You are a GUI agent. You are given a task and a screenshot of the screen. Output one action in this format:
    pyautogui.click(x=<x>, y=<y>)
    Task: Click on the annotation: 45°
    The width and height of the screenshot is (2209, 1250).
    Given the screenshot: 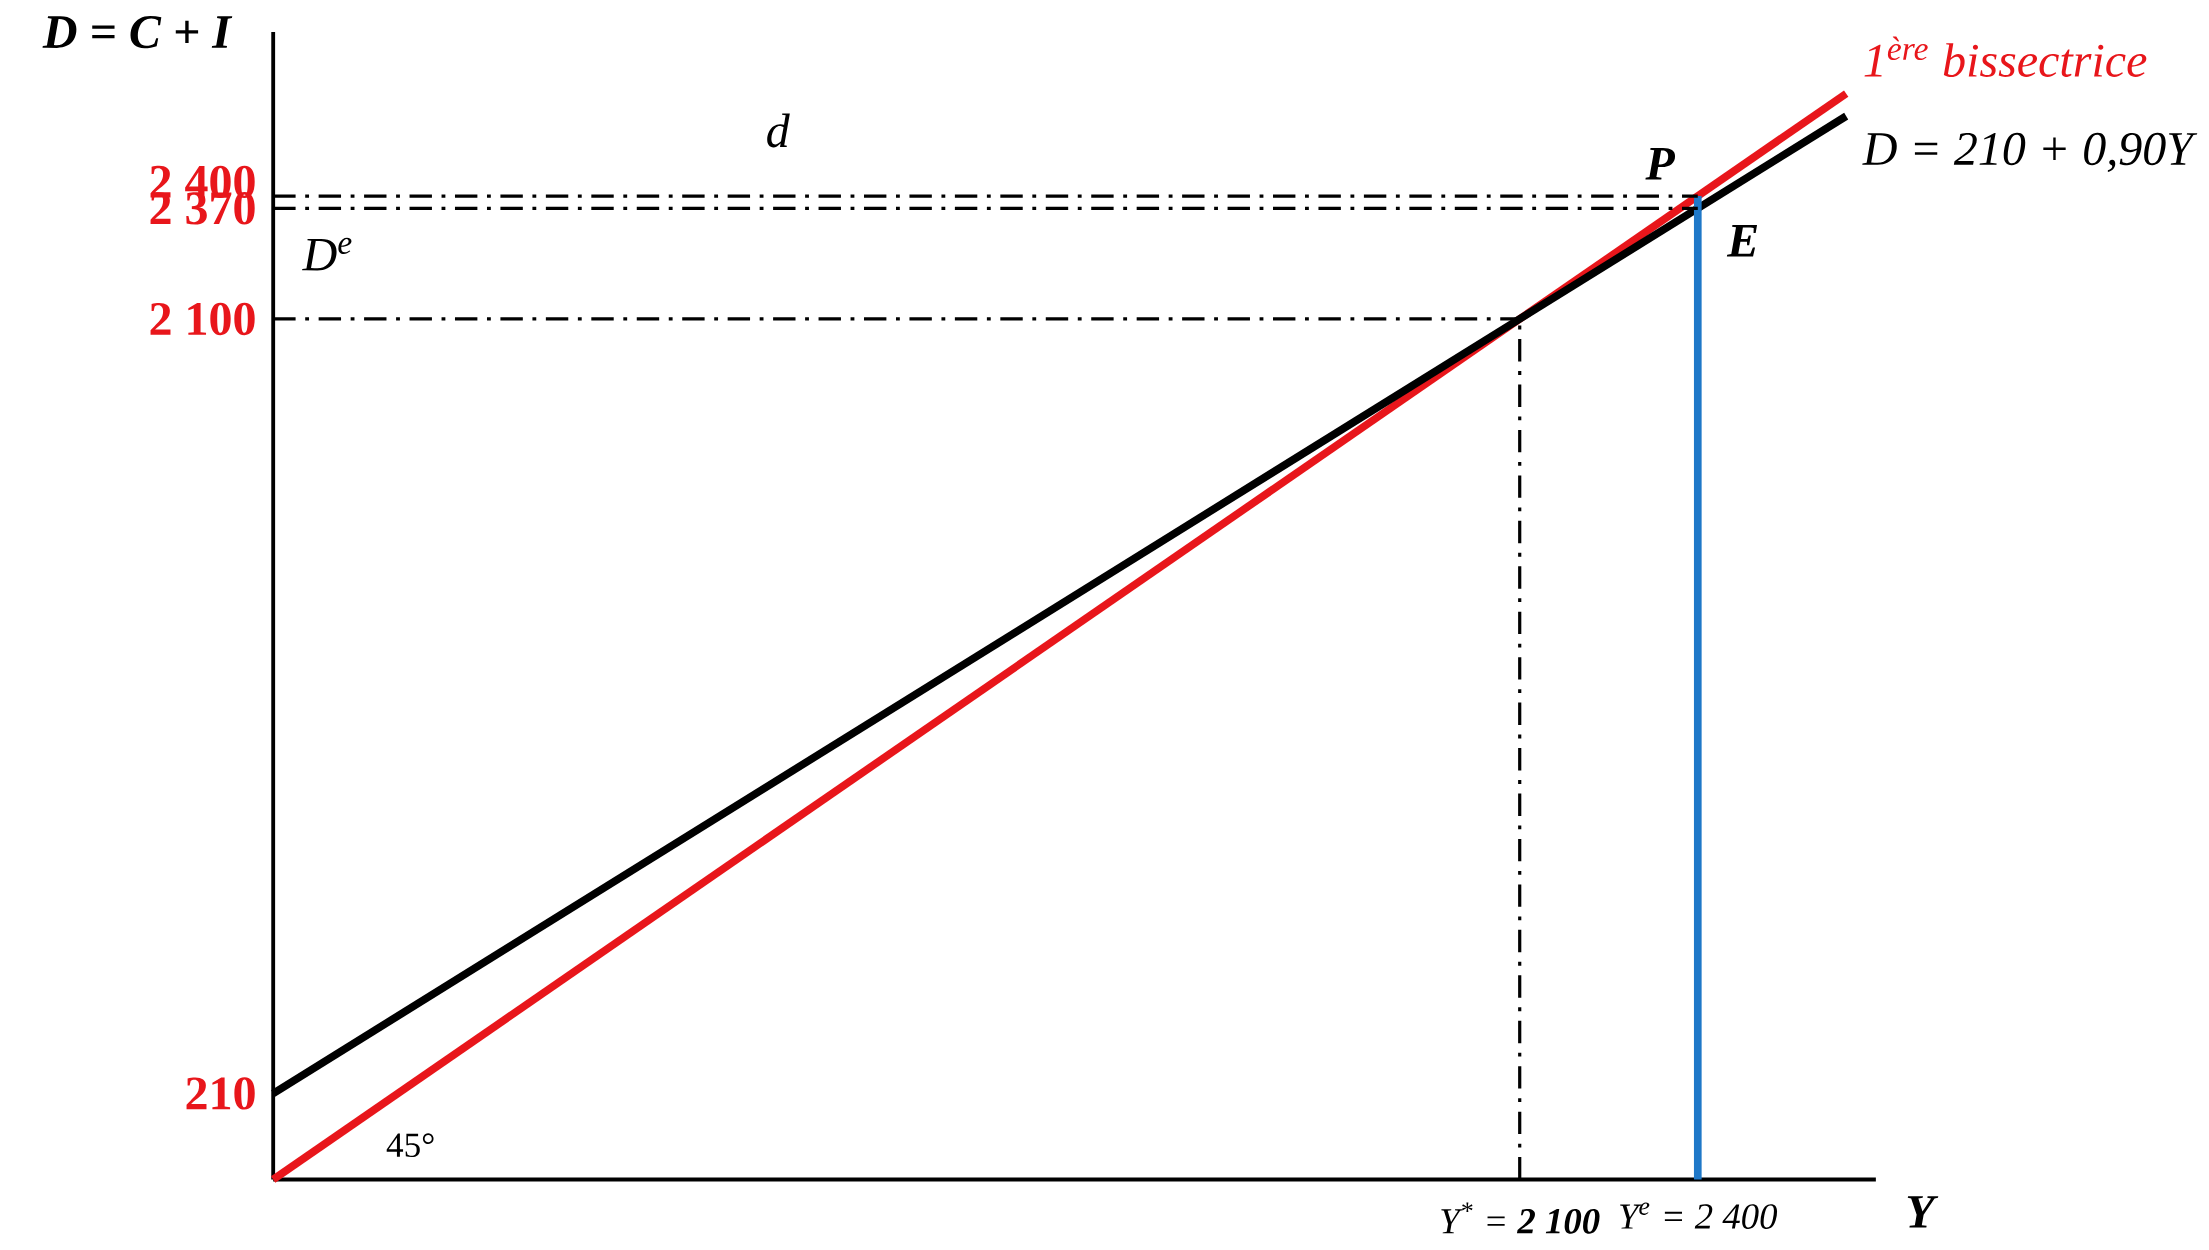 What is the action you would take?
    pyautogui.click(x=410, y=1145)
    